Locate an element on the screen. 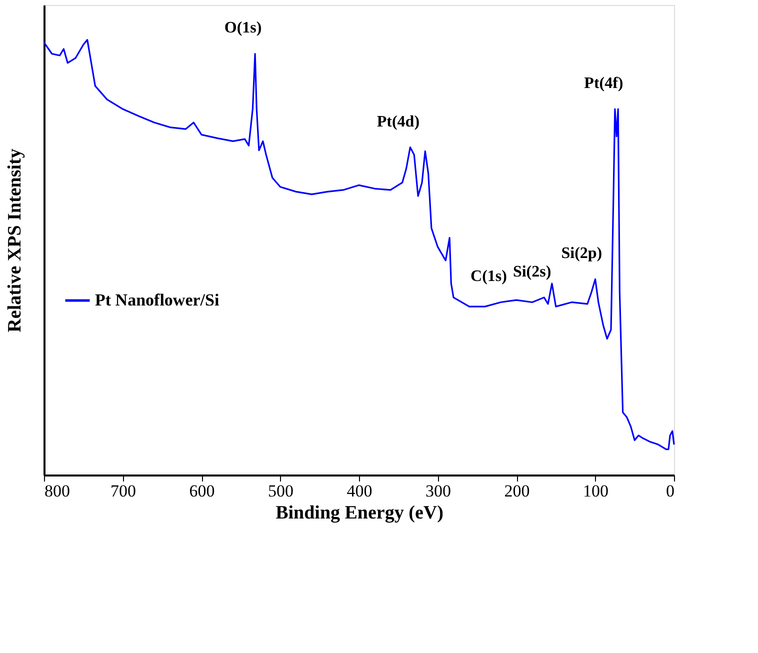 Image resolution: width=758 pixels, height=653 pixels. x-tick-label: 400 is located at coordinates (359, 491).